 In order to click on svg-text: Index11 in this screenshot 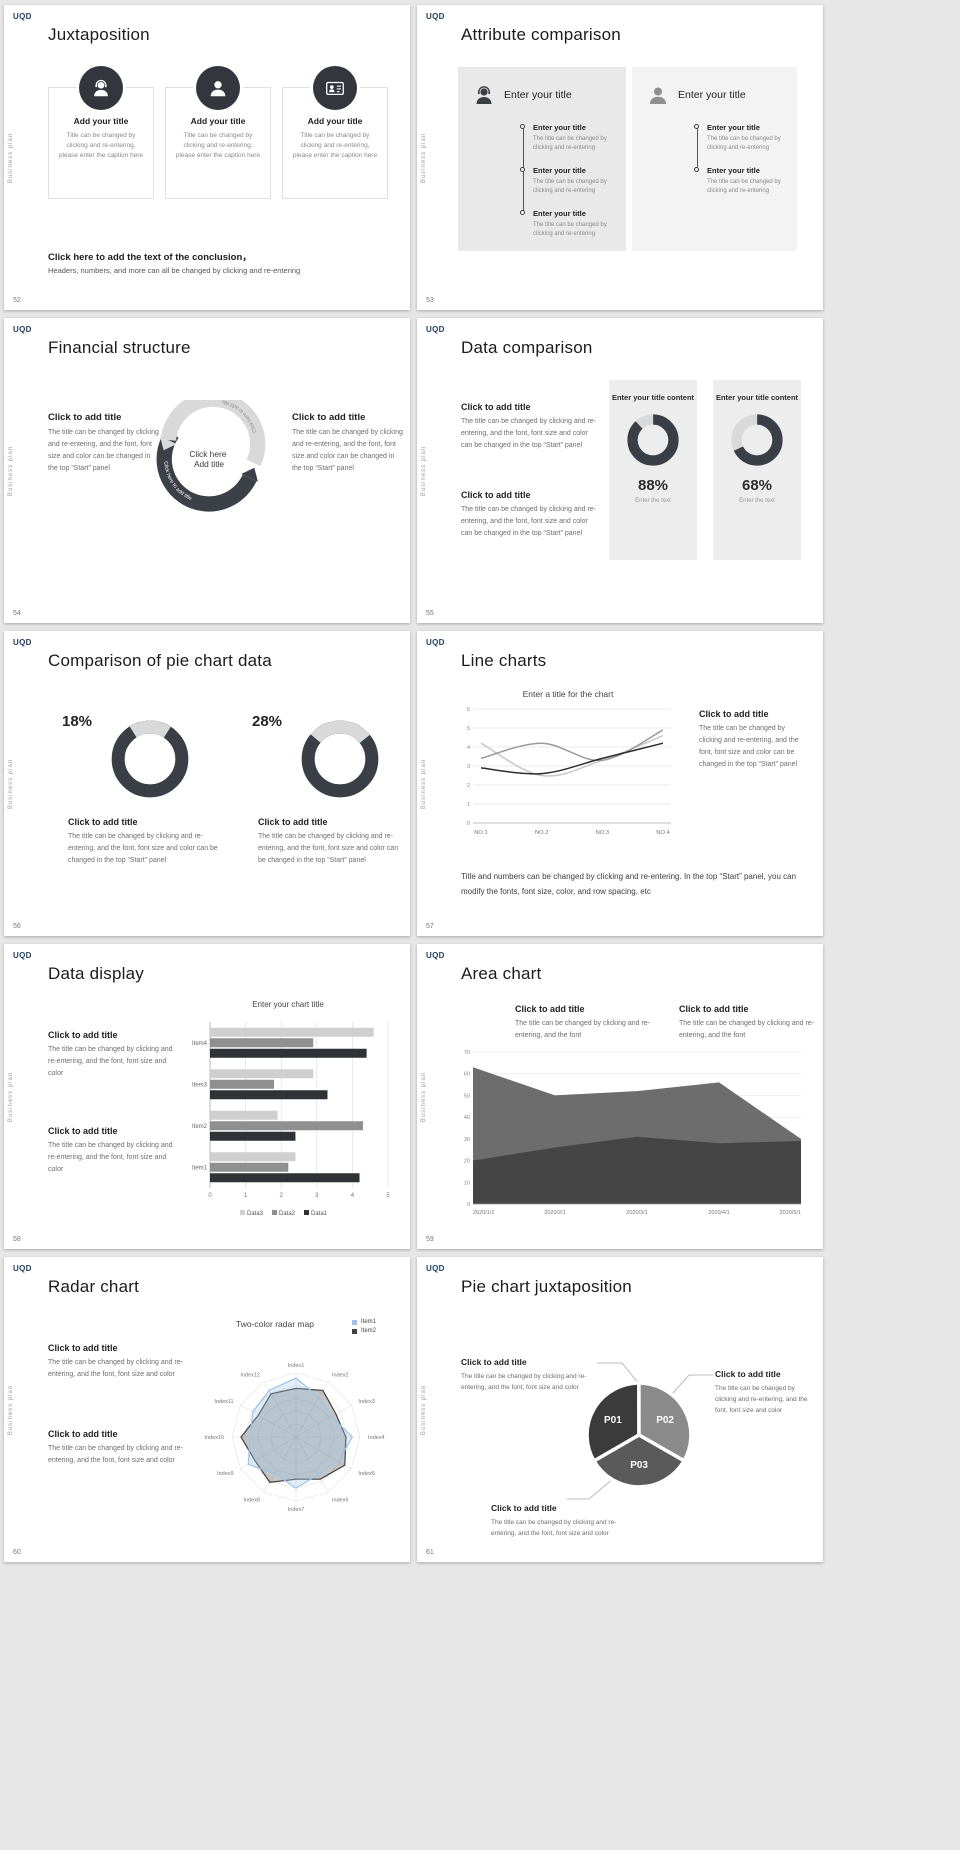, I will do `click(223, 1402)`.